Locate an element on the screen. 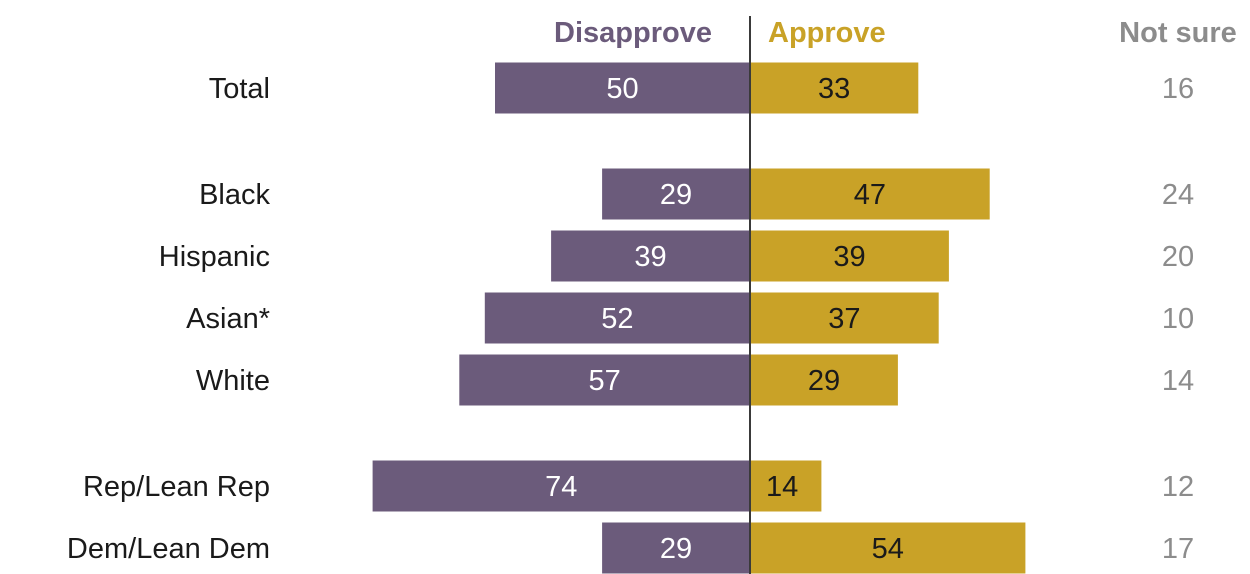  value-label-not-sure: 24 is located at coordinates (1178, 195).